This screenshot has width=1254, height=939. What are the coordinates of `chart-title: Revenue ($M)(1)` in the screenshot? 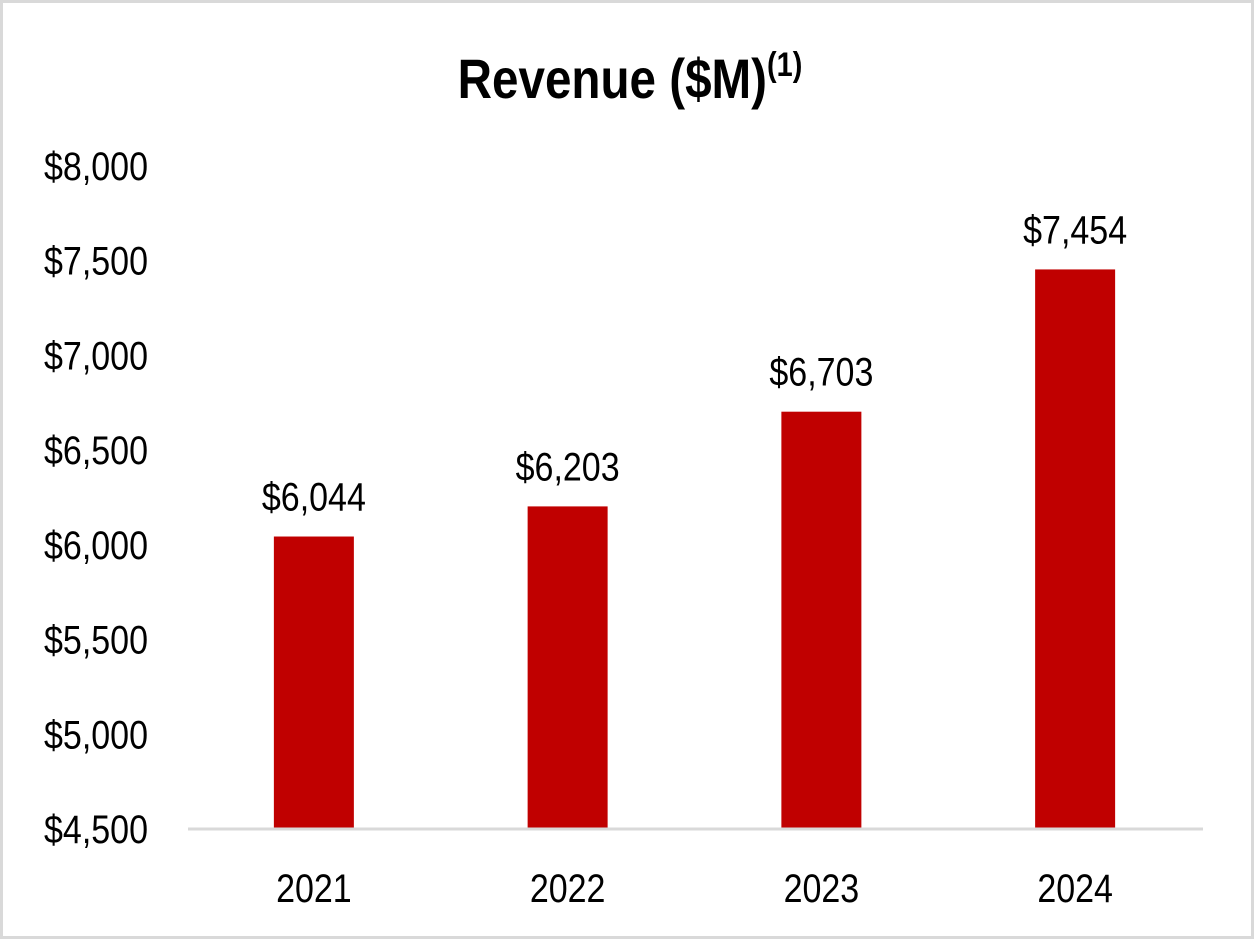 It's located at (630, 78).